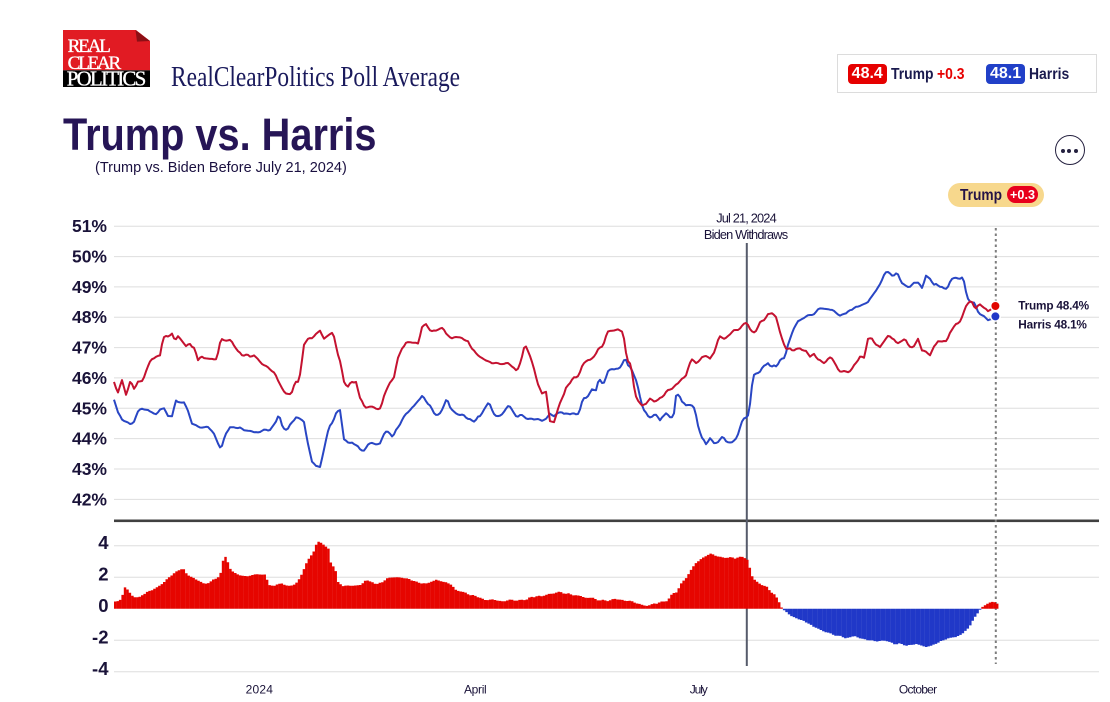 Image resolution: width=1110 pixels, height=702 pixels. Describe the element at coordinates (918, 690) in the screenshot. I see `svg-text: October` at that location.